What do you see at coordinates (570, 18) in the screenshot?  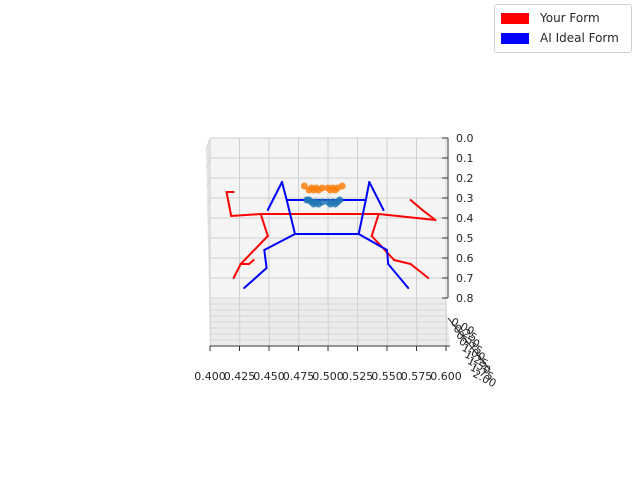 I see `legend-label: Your Form` at bounding box center [570, 18].